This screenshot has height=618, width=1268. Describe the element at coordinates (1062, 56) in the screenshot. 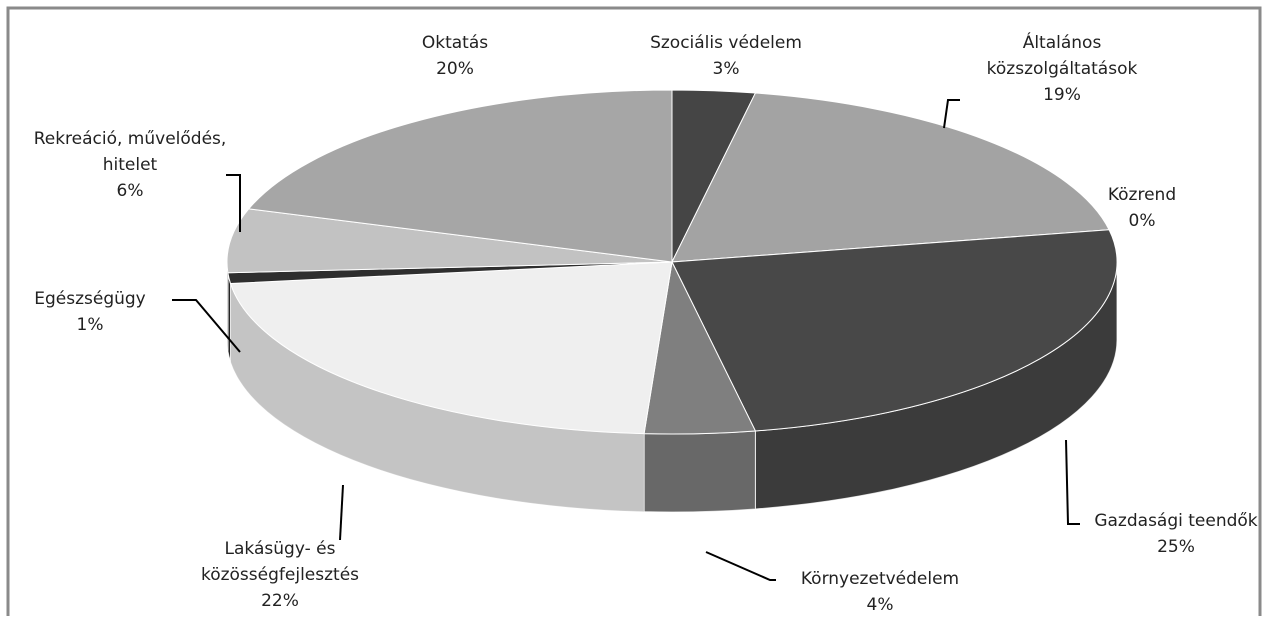

I see `category-label: Általános közszolgáltatások` at that location.